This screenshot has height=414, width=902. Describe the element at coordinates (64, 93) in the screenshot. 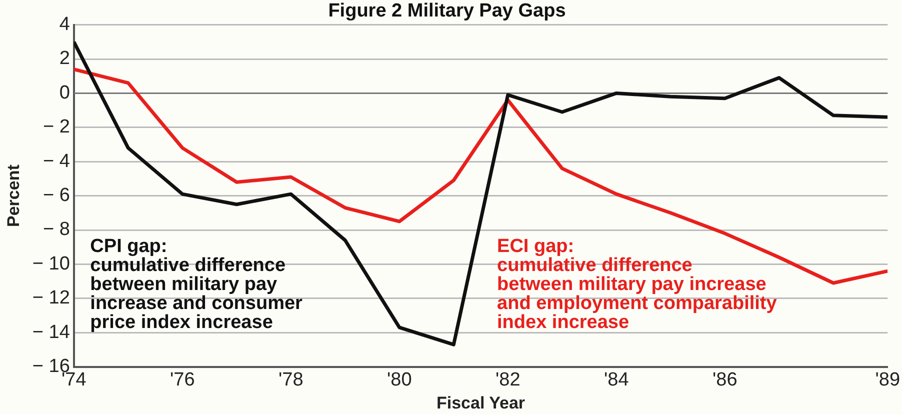

I see `y-tick-label: 0` at that location.